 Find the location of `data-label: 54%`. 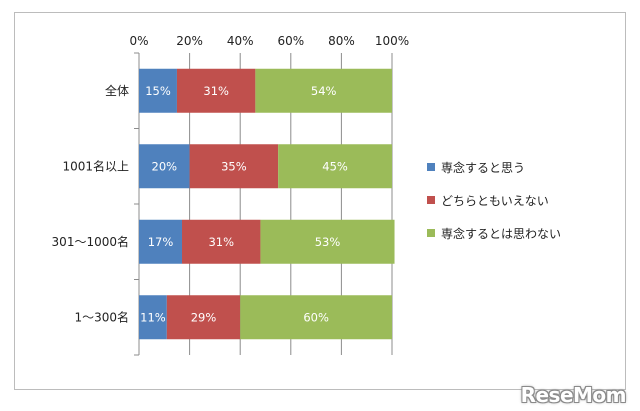

data-label: 54% is located at coordinates (324, 91).